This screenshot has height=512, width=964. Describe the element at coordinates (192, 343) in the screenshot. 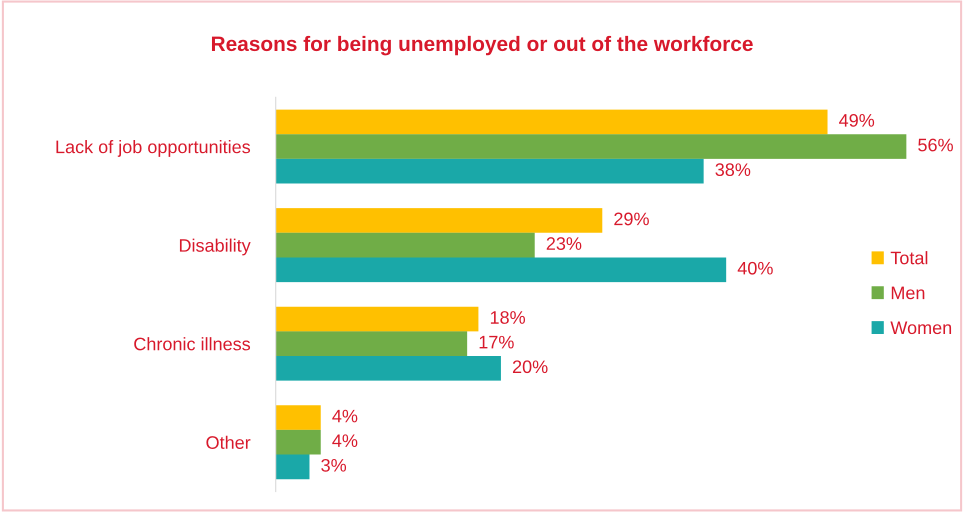

I see `y-tick-label: Chronic illness` at that location.